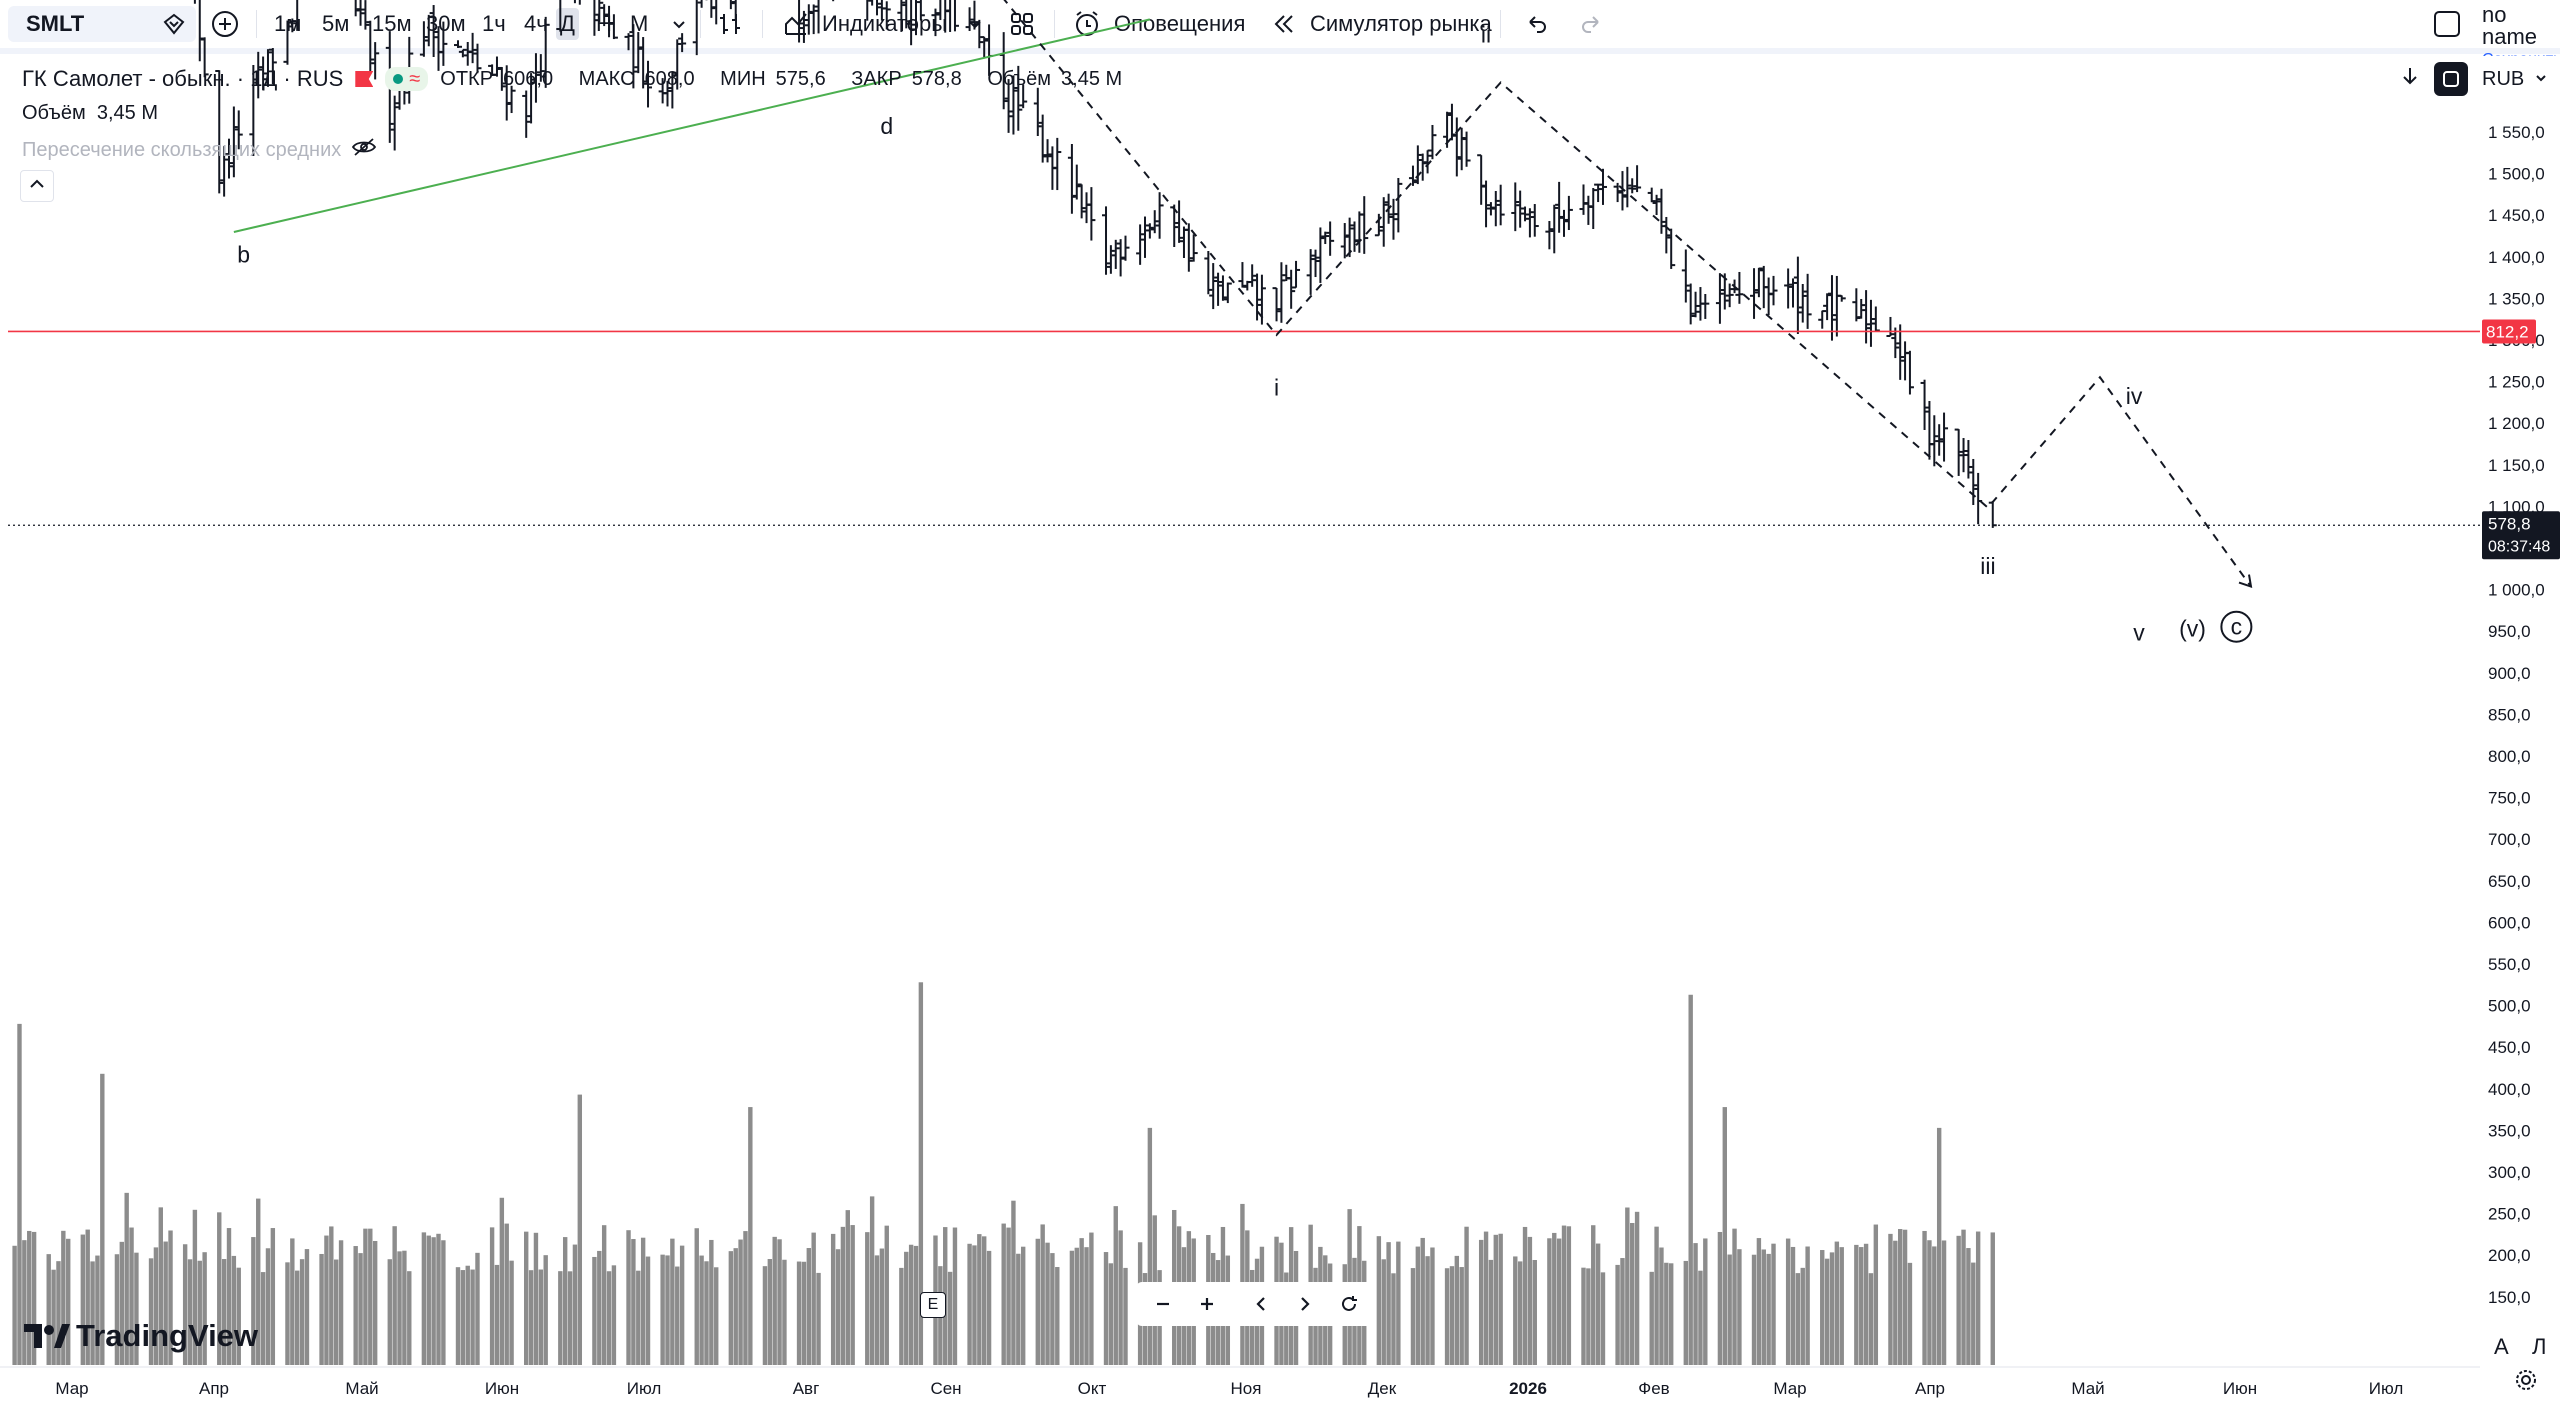 The width and height of the screenshot is (2560, 1406). I want to click on price-tick-label: 800,0, so click(2509, 756).